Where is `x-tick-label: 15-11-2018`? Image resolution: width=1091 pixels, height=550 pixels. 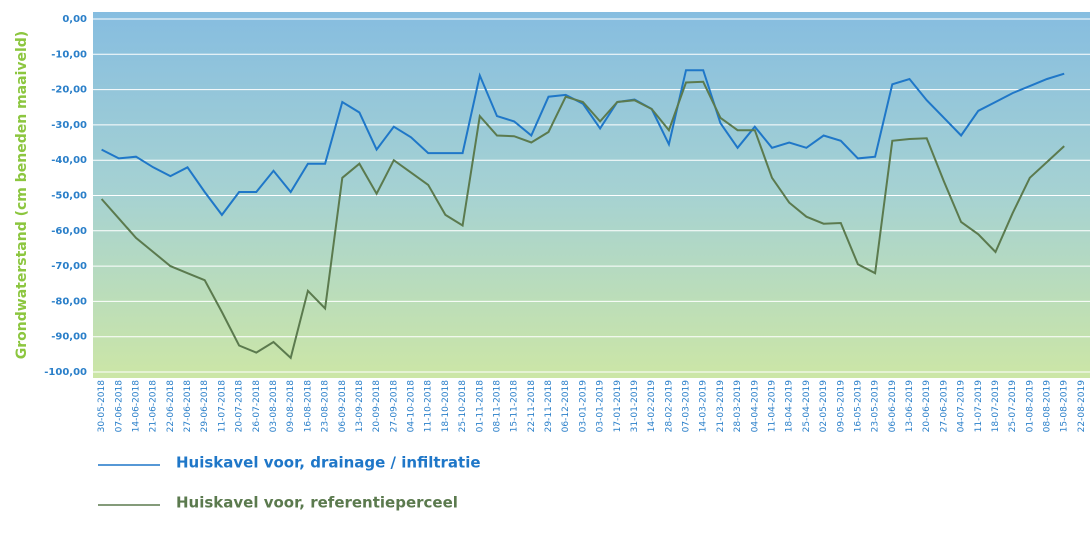 x-tick-label: 15-11-2018 is located at coordinates (515, 406).